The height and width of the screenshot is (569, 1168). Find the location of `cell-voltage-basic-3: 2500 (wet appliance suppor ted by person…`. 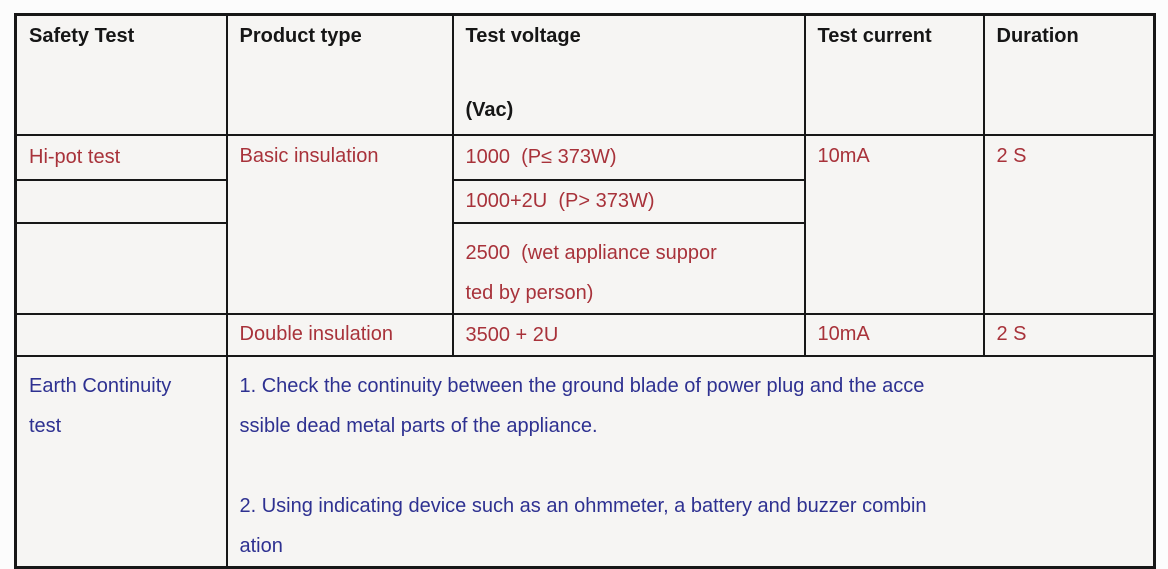

cell-voltage-basic-3: 2500 (wet appliance suppor ted by person… is located at coordinates (628, 268).